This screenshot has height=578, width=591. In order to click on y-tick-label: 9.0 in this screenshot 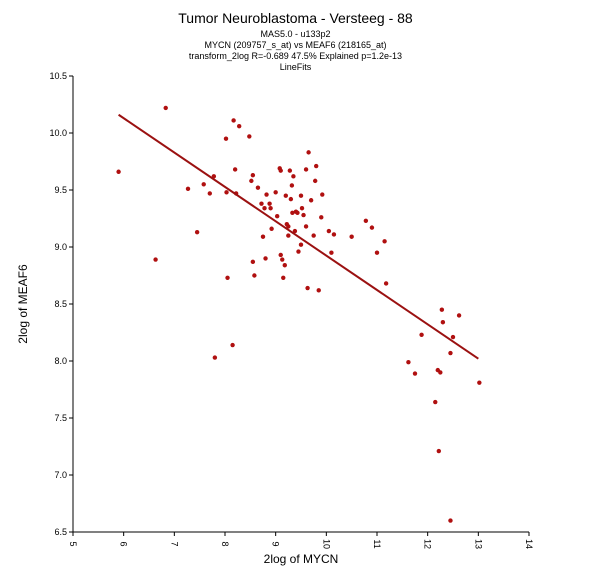, I will do `click(60, 247)`.